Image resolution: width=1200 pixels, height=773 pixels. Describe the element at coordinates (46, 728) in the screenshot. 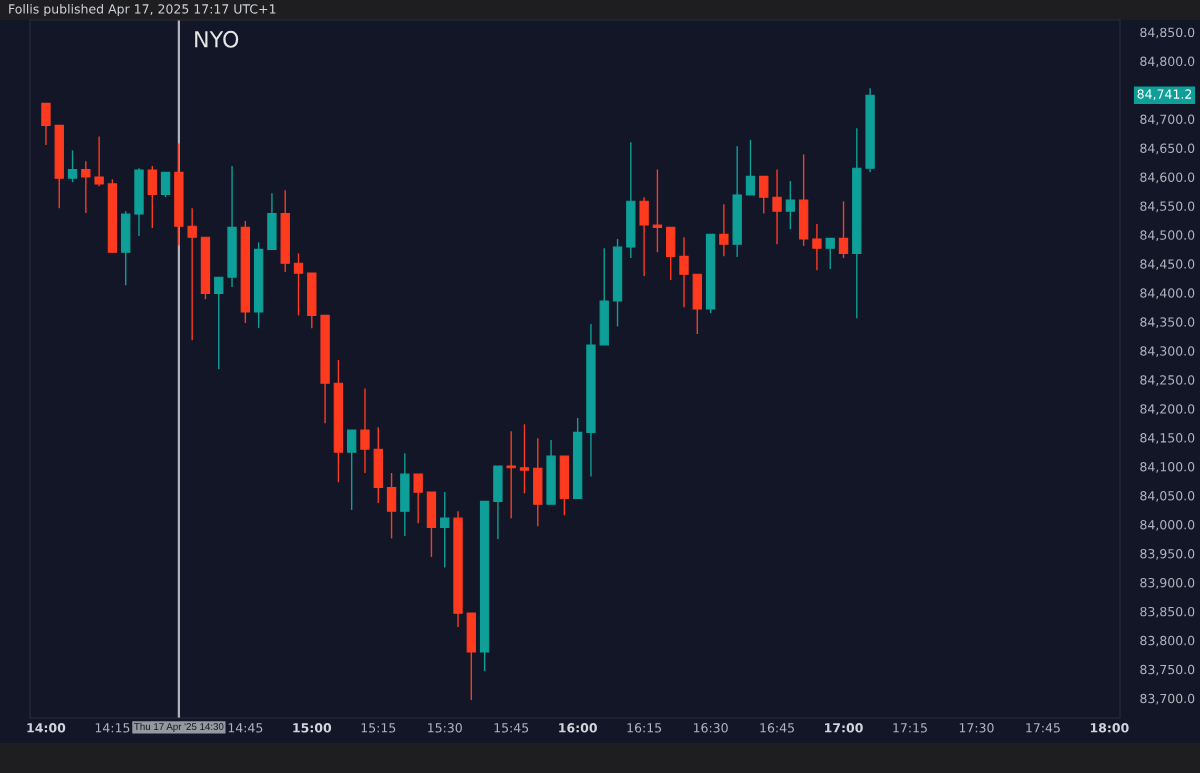

I see `x-tick-label: 14:00` at that location.